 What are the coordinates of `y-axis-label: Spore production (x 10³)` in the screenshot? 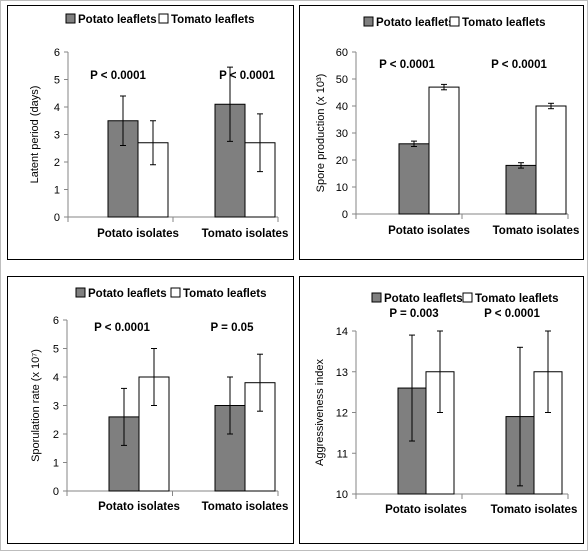 It's located at (321, 133).